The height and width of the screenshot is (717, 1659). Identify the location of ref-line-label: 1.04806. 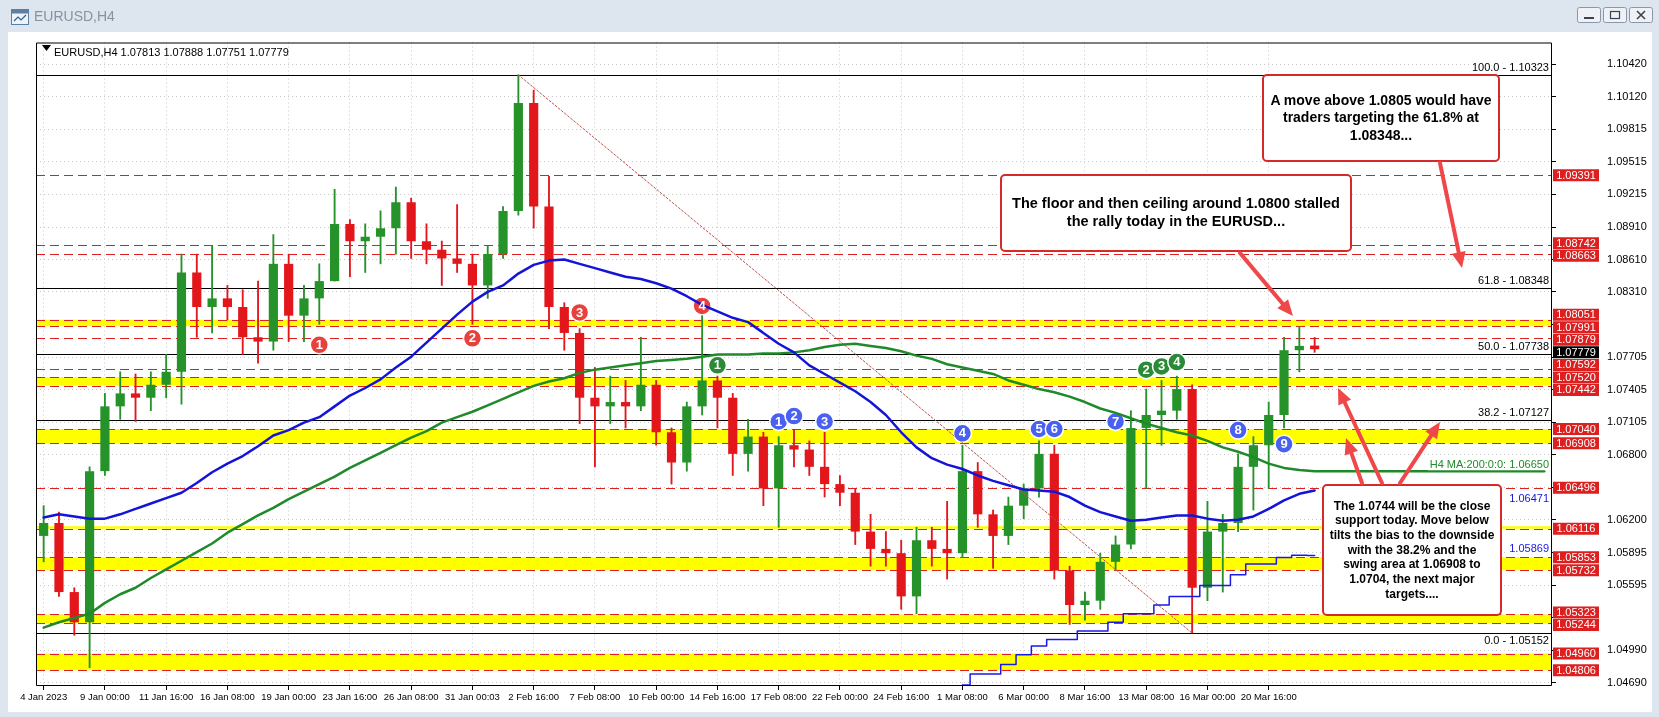
(1576, 669).